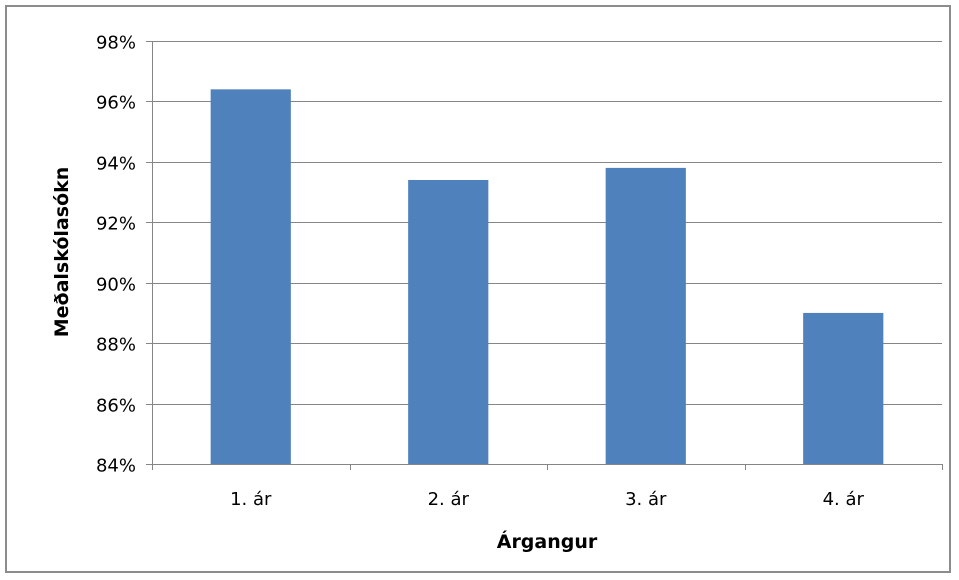 This screenshot has width=959, height=580. Describe the element at coordinates (116, 103) in the screenshot. I see `y-tick-label: 96%` at that location.